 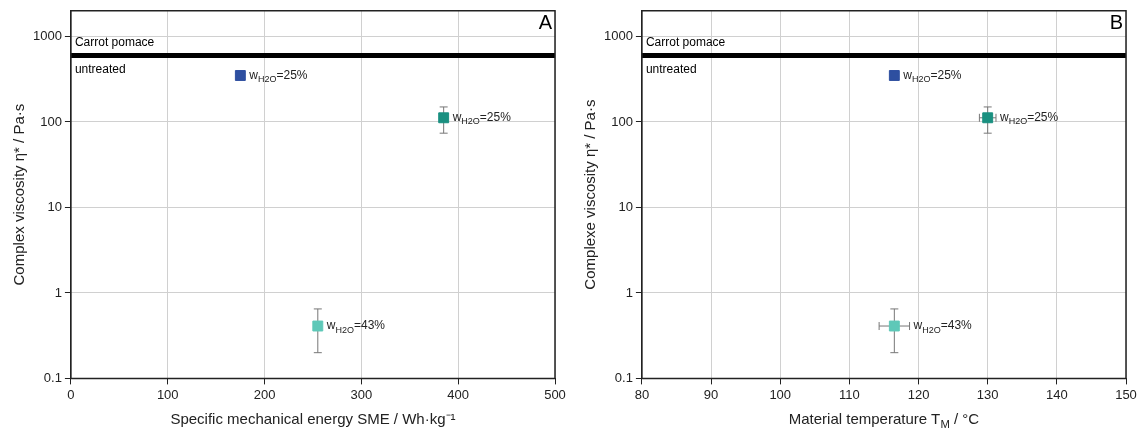 I want to click on x-tick-label: 130, so click(x=987, y=394).